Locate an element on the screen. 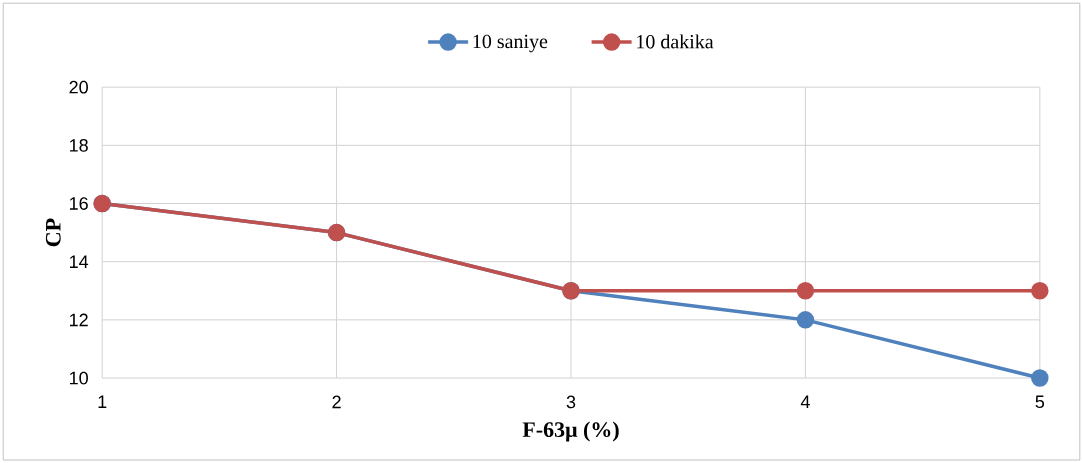  y-tick-label: 12 is located at coordinates (79, 320).